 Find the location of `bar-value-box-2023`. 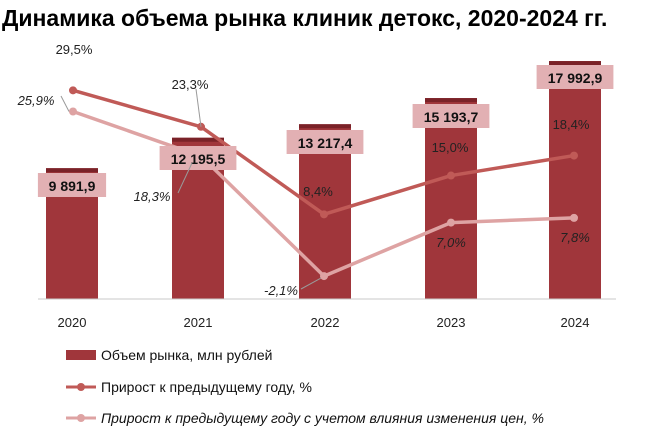

bar-value-box-2023 is located at coordinates (451, 116).